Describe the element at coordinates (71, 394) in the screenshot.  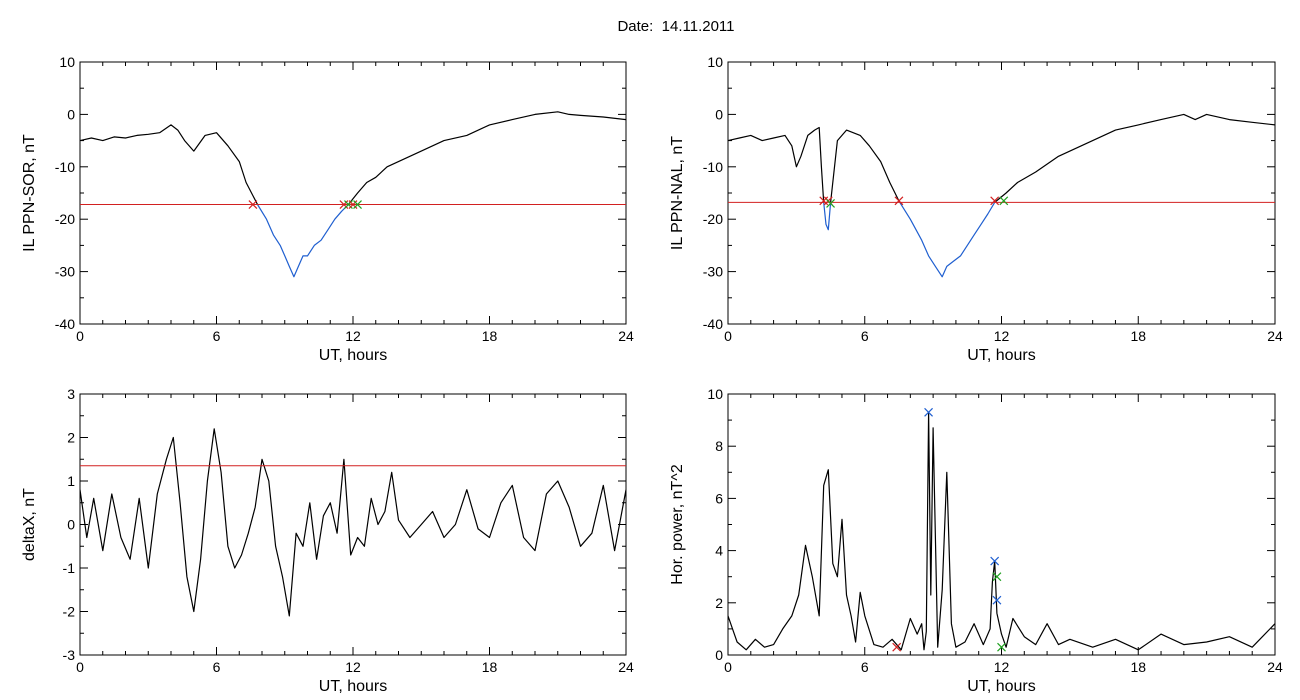
I see `y-tick-label: 3` at that location.